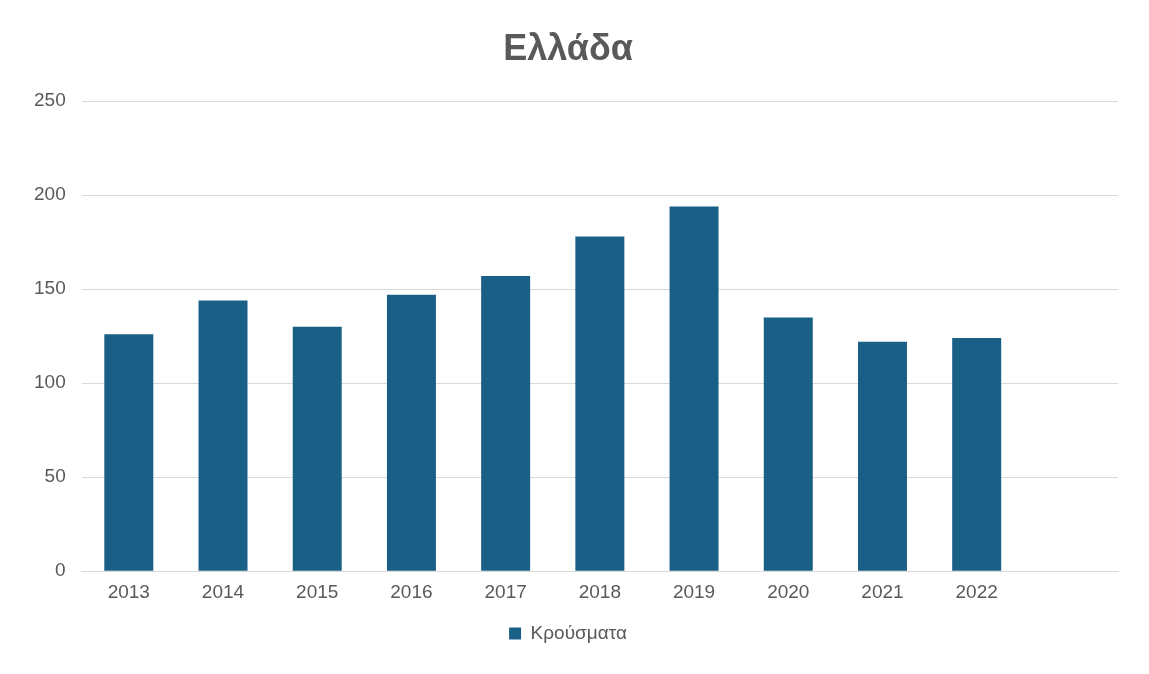 This screenshot has width=1149, height=674. Describe the element at coordinates (50, 100) in the screenshot. I see `y-tick-label: 250` at that location.